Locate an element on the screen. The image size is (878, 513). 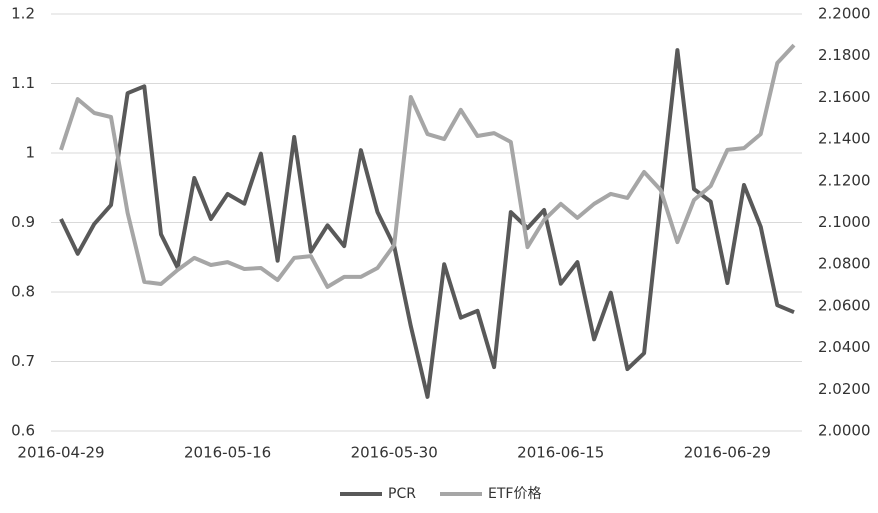
x-tick-label: 2016-06-15 is located at coordinates (560, 453).